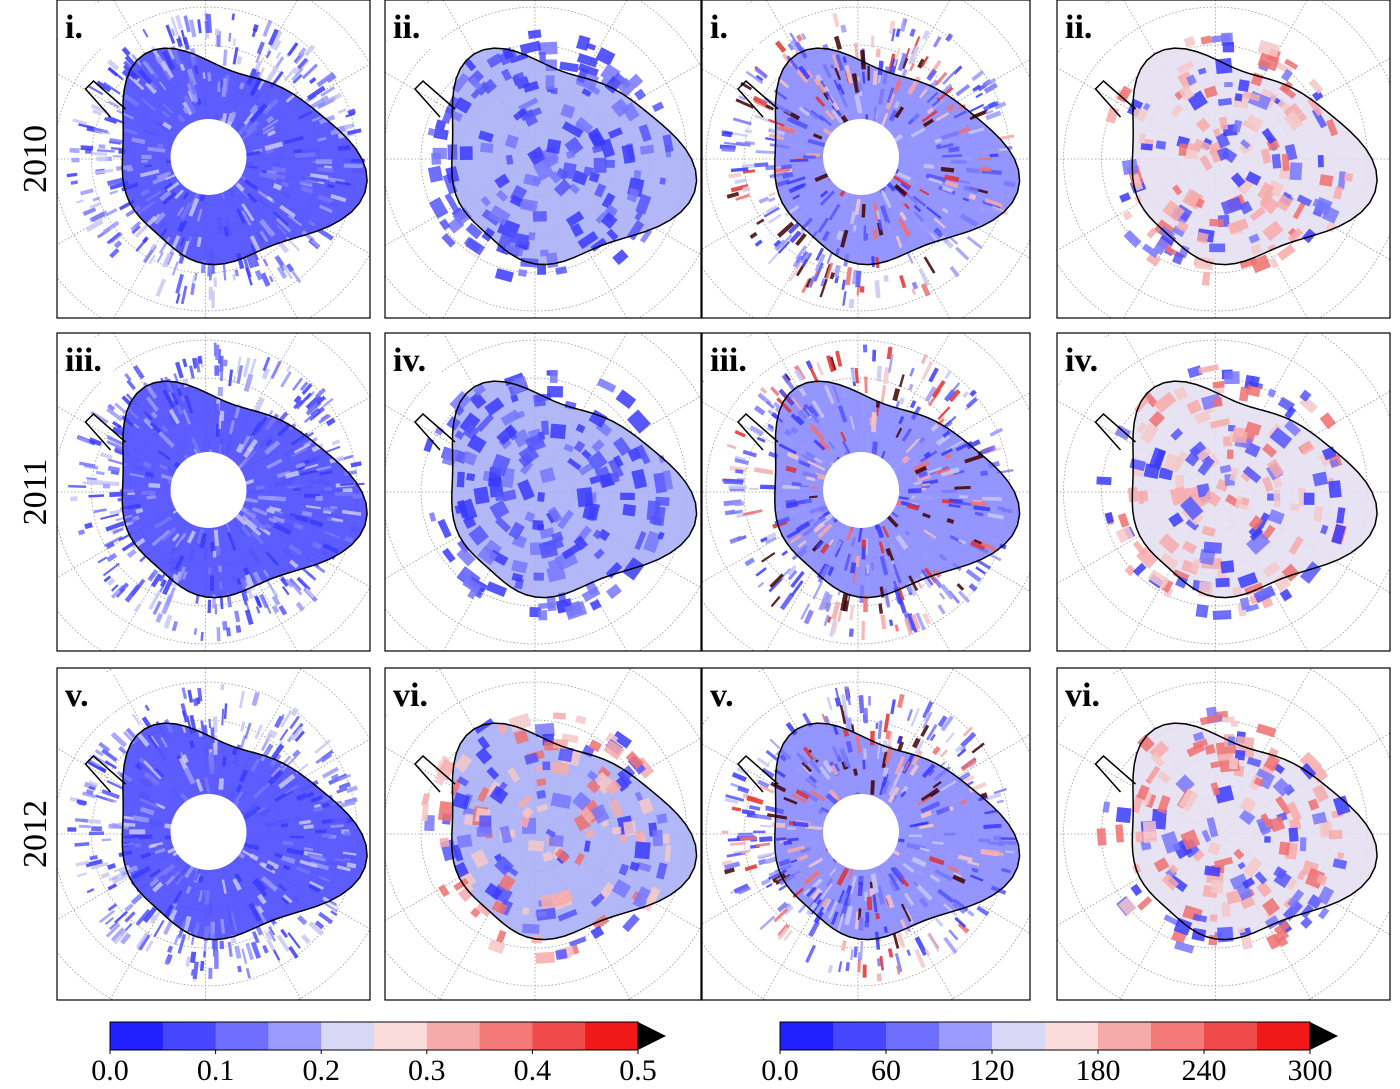  I want to click on panel-label: iii., so click(728, 360).